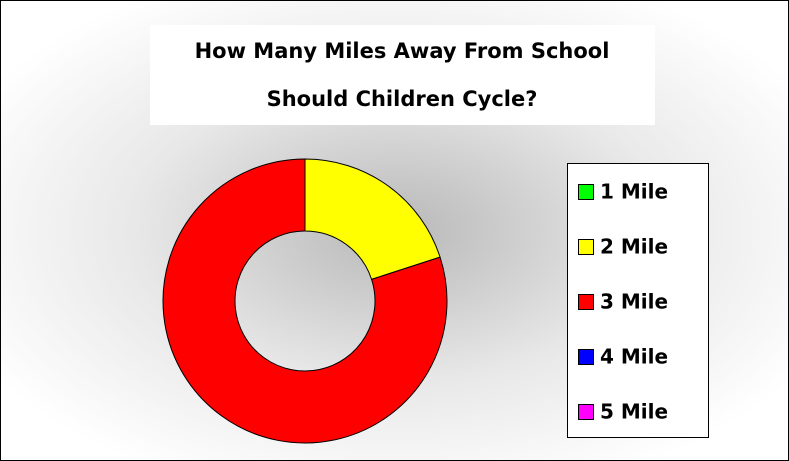  What do you see at coordinates (634, 192) in the screenshot?
I see `legend-label: 1 Mile` at bounding box center [634, 192].